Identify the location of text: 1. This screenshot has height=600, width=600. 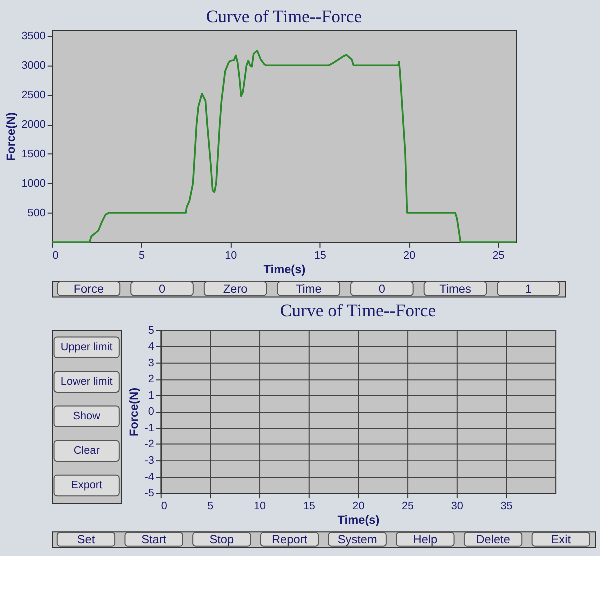
(529, 289).